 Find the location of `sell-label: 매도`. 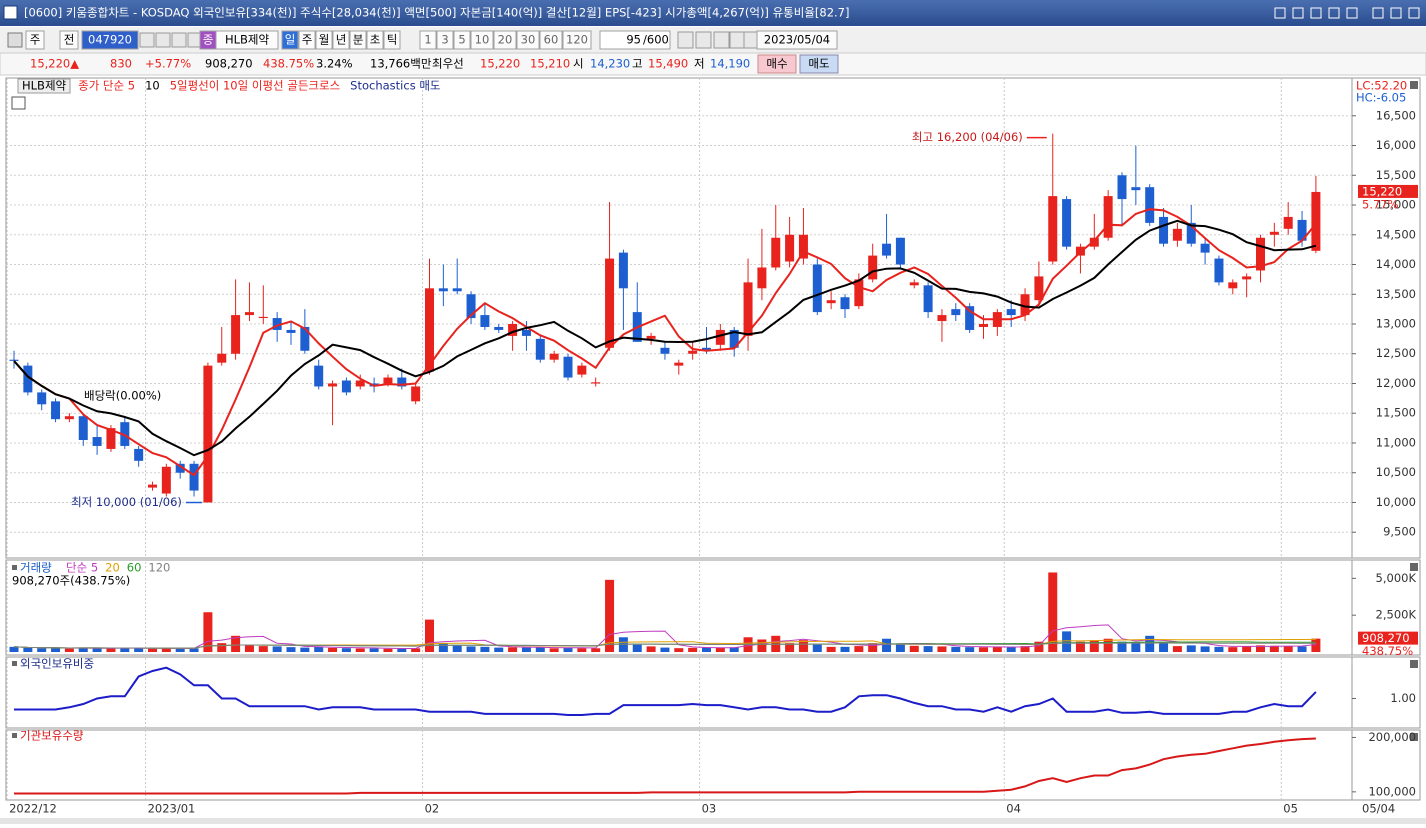

sell-label: 매도 is located at coordinates (818, 64).